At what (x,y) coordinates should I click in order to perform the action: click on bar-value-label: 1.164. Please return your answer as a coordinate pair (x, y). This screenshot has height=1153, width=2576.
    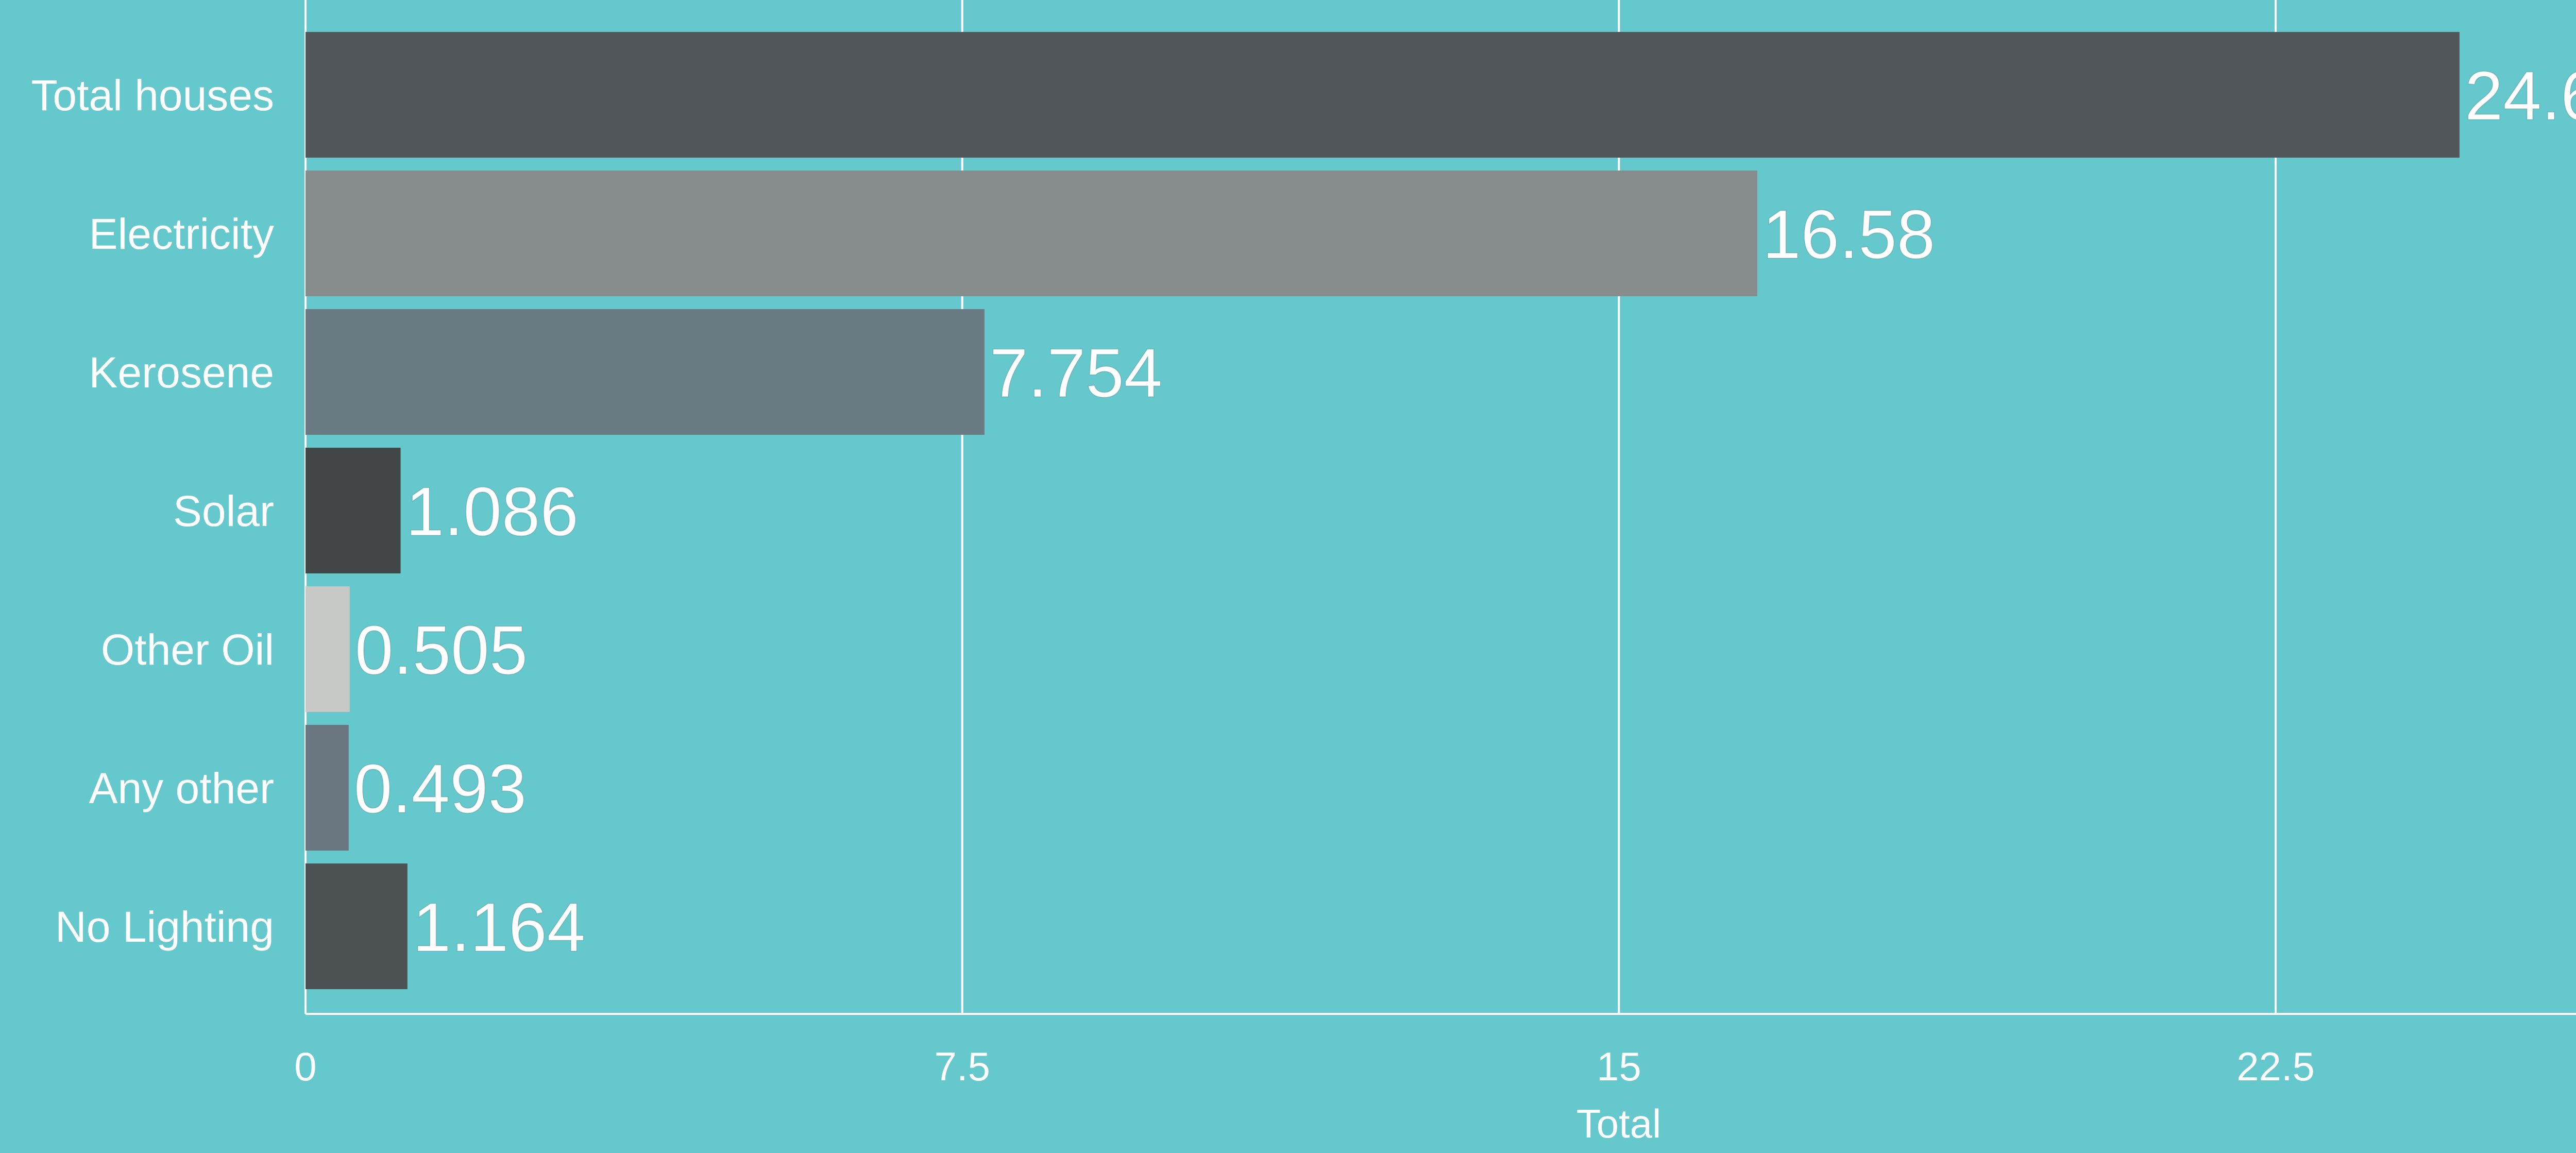
    Looking at the image, I should click on (499, 927).